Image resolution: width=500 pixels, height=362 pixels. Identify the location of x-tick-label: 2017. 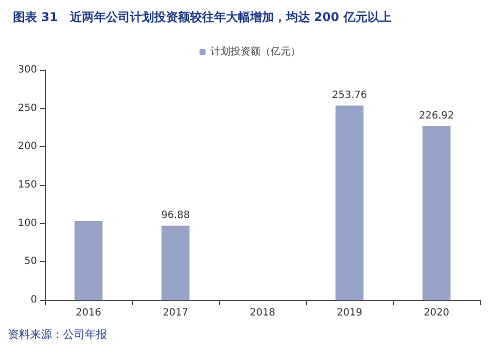
(175, 313).